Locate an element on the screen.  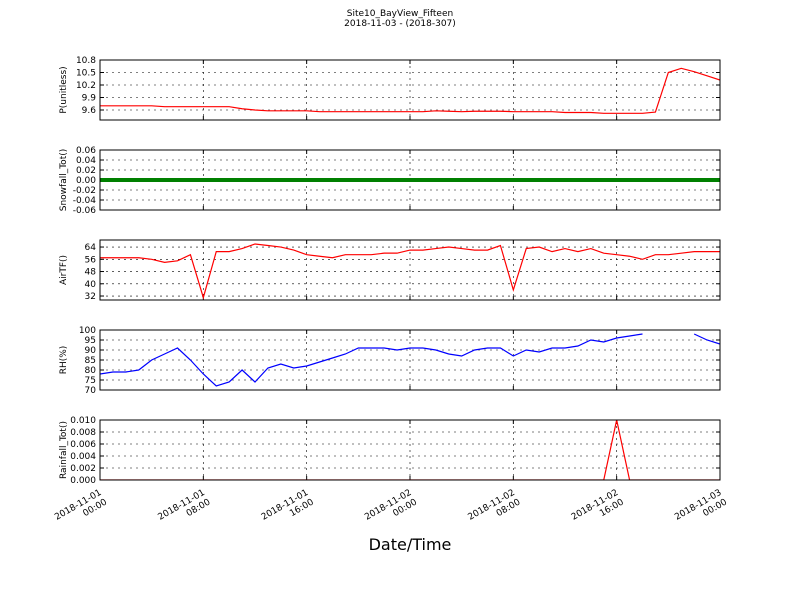
y-axis-label: Rainfall_Tot() is located at coordinates (64, 450).